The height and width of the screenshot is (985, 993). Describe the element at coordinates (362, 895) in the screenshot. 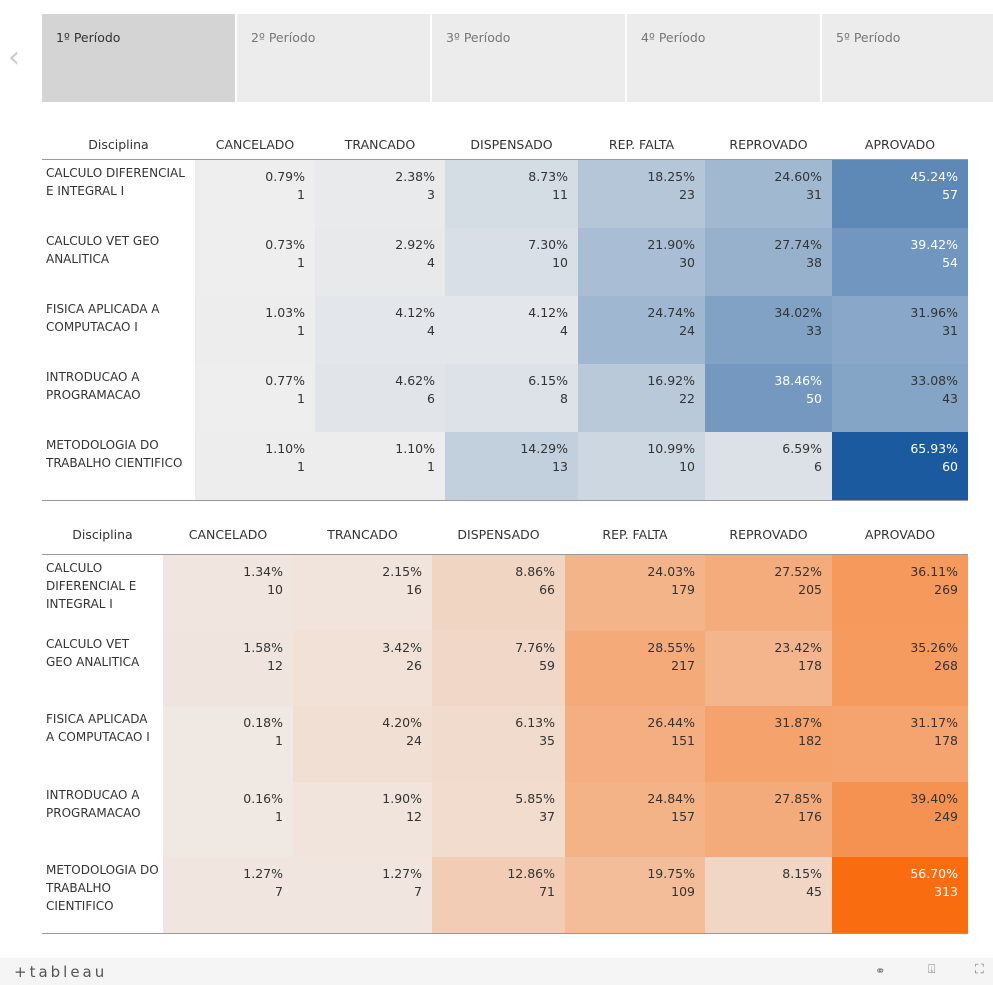

I see `heat-cell: 1.27% 7` at that location.